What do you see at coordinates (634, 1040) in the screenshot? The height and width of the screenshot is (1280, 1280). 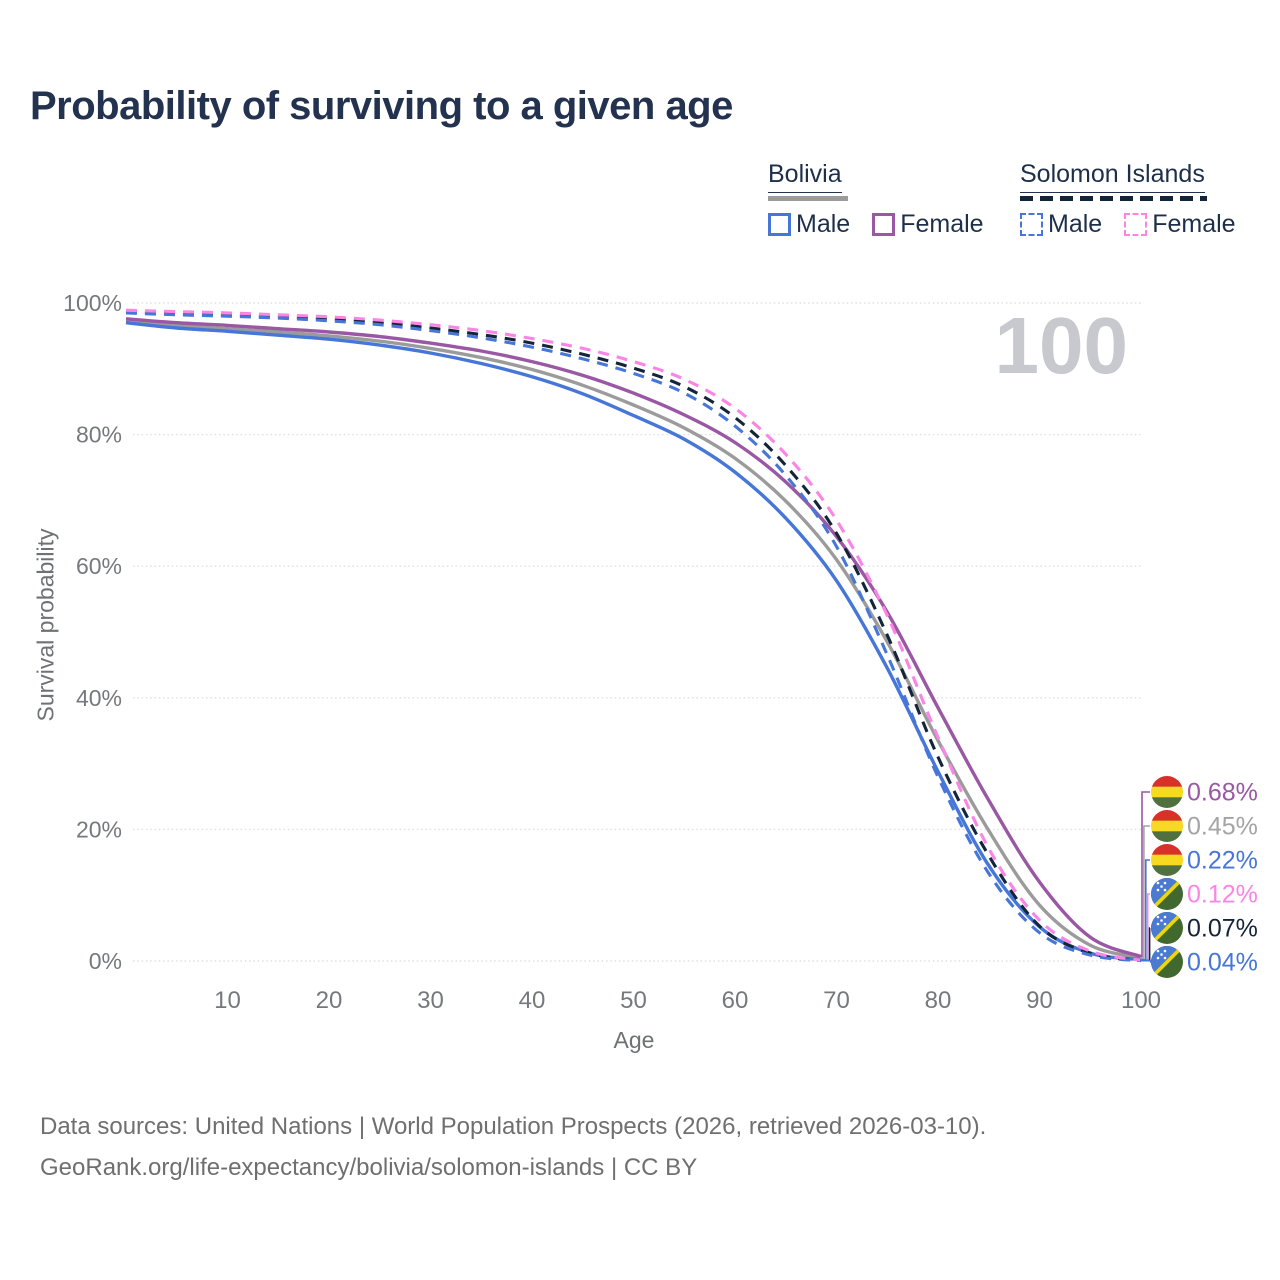 I see `x-axis-title: Age` at bounding box center [634, 1040].